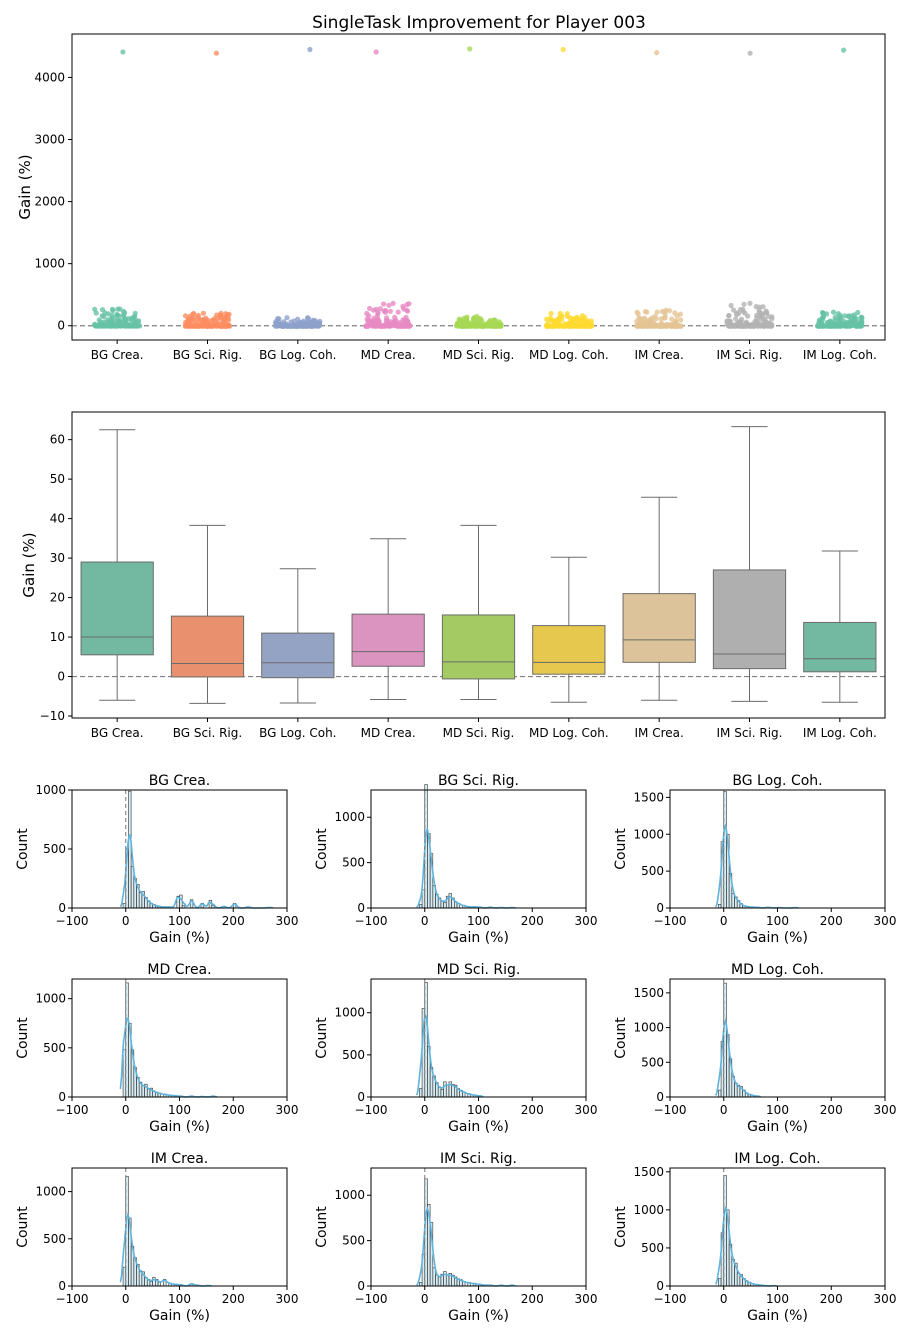 Image resolution: width=913 pixels, height=1340 pixels. What do you see at coordinates (371, 1299) in the screenshot?
I see `x-tick-label: −100` at bounding box center [371, 1299].